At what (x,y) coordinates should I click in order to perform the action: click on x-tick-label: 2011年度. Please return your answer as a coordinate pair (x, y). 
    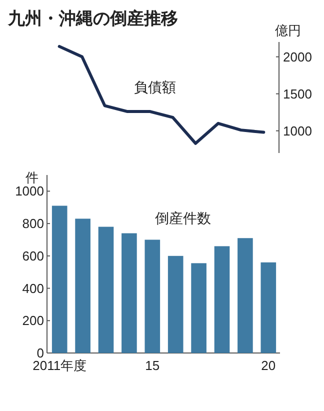
    Looking at the image, I should click on (59, 365).